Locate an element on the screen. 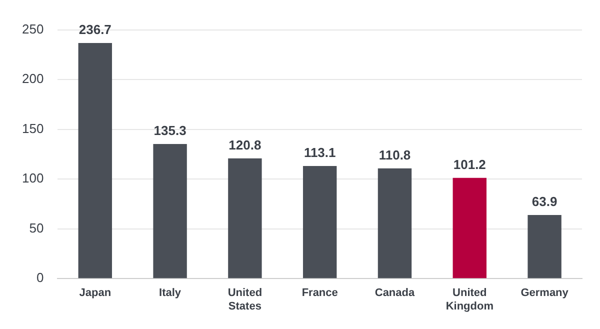  x-tick-label: Canada is located at coordinates (395, 293).